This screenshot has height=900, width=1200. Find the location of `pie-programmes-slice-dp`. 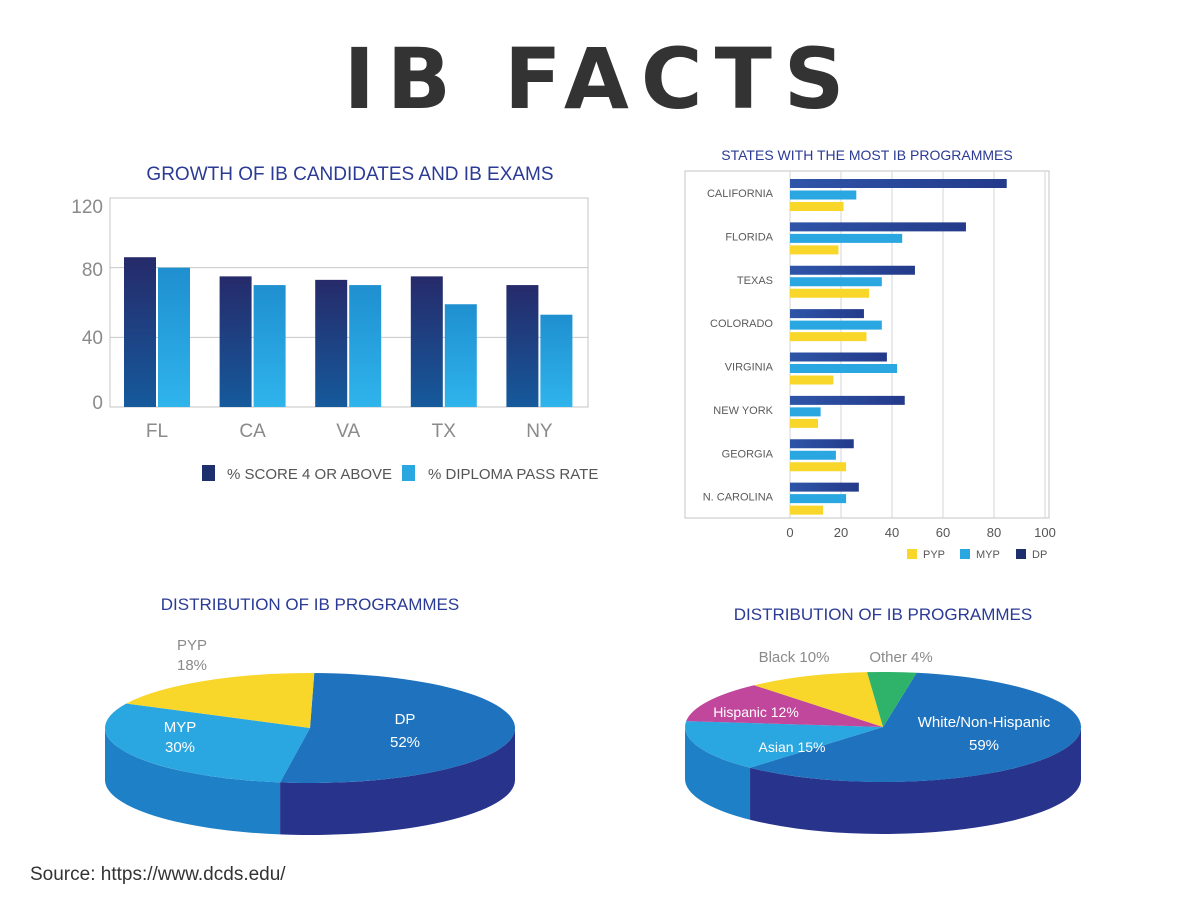

pie-programmes-slice-dp is located at coordinates (398, 728).